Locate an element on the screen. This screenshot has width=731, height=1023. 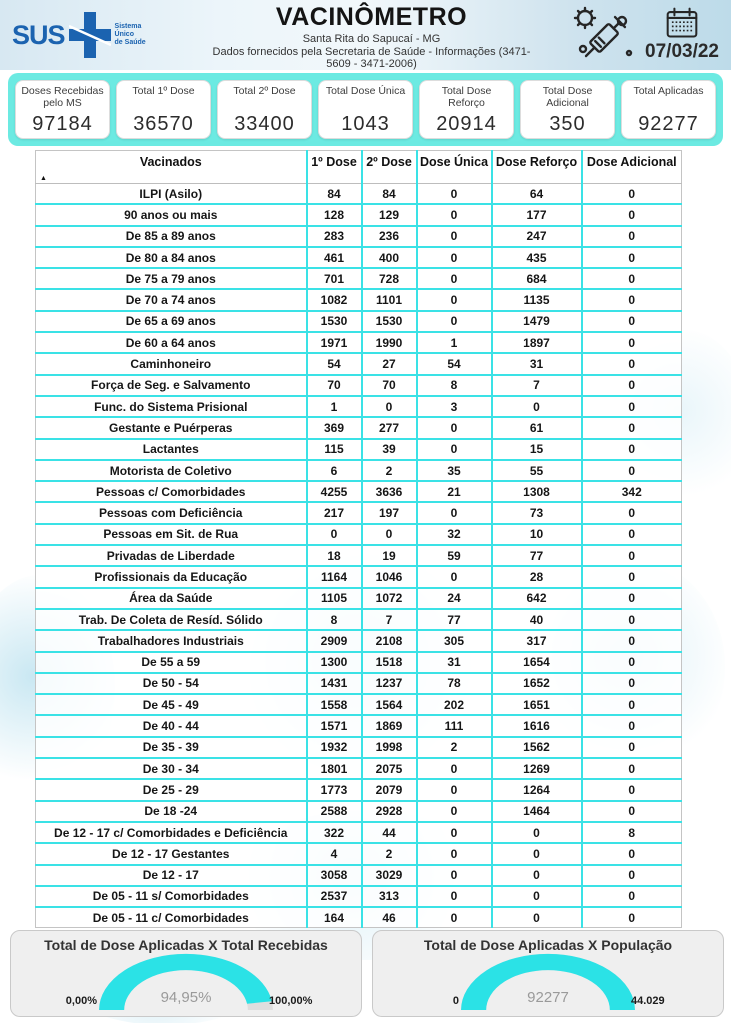
row-label: De 05 - 11 s/ Comorbidades is located at coordinates (171, 897).